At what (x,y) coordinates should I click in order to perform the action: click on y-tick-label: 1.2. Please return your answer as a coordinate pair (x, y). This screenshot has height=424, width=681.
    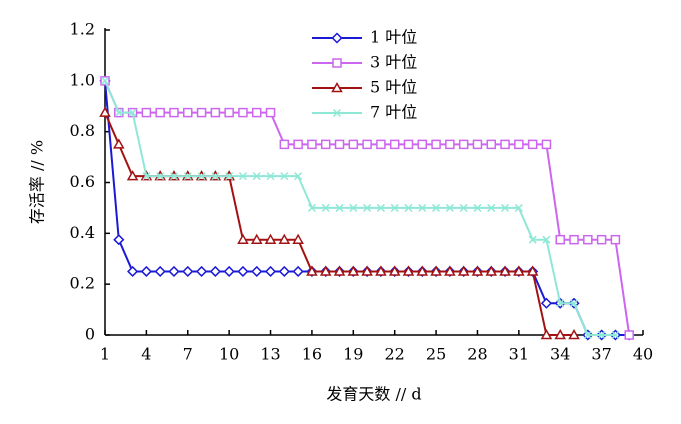
    Looking at the image, I should click on (82, 29).